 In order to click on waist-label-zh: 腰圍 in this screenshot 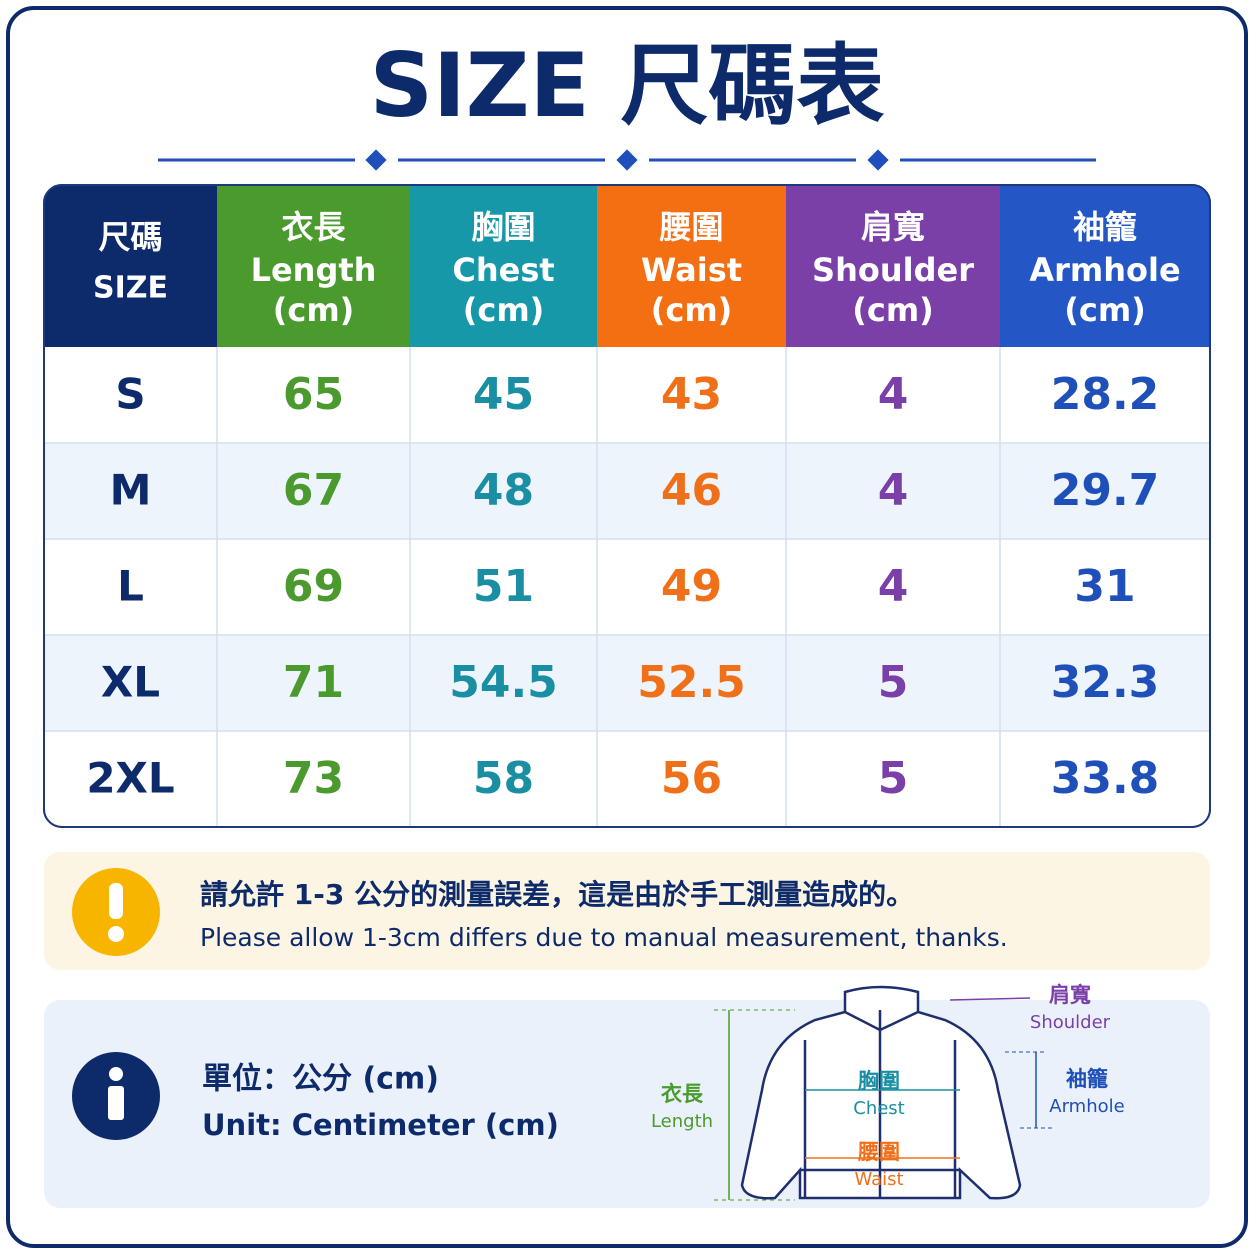, I will do `click(878, 1152)`.